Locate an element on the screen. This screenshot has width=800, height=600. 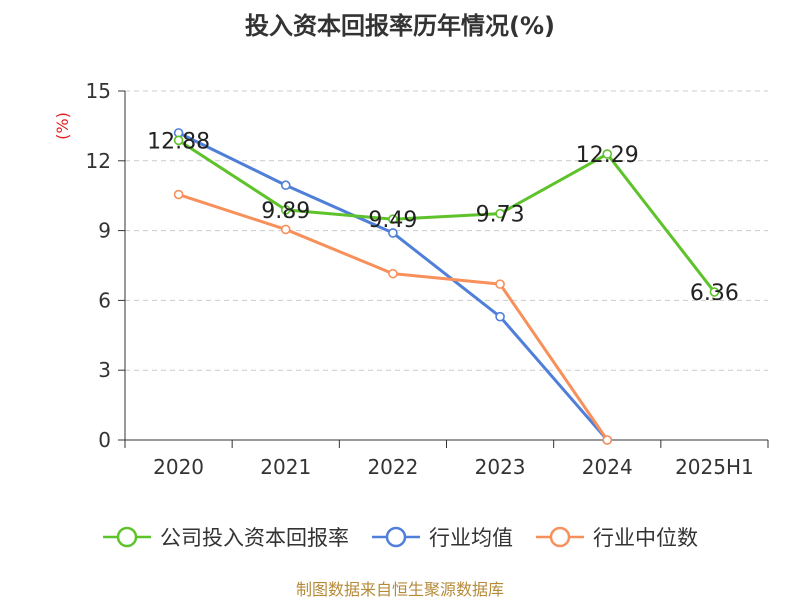
legend-label: 行业均值 is located at coordinates (471, 538).